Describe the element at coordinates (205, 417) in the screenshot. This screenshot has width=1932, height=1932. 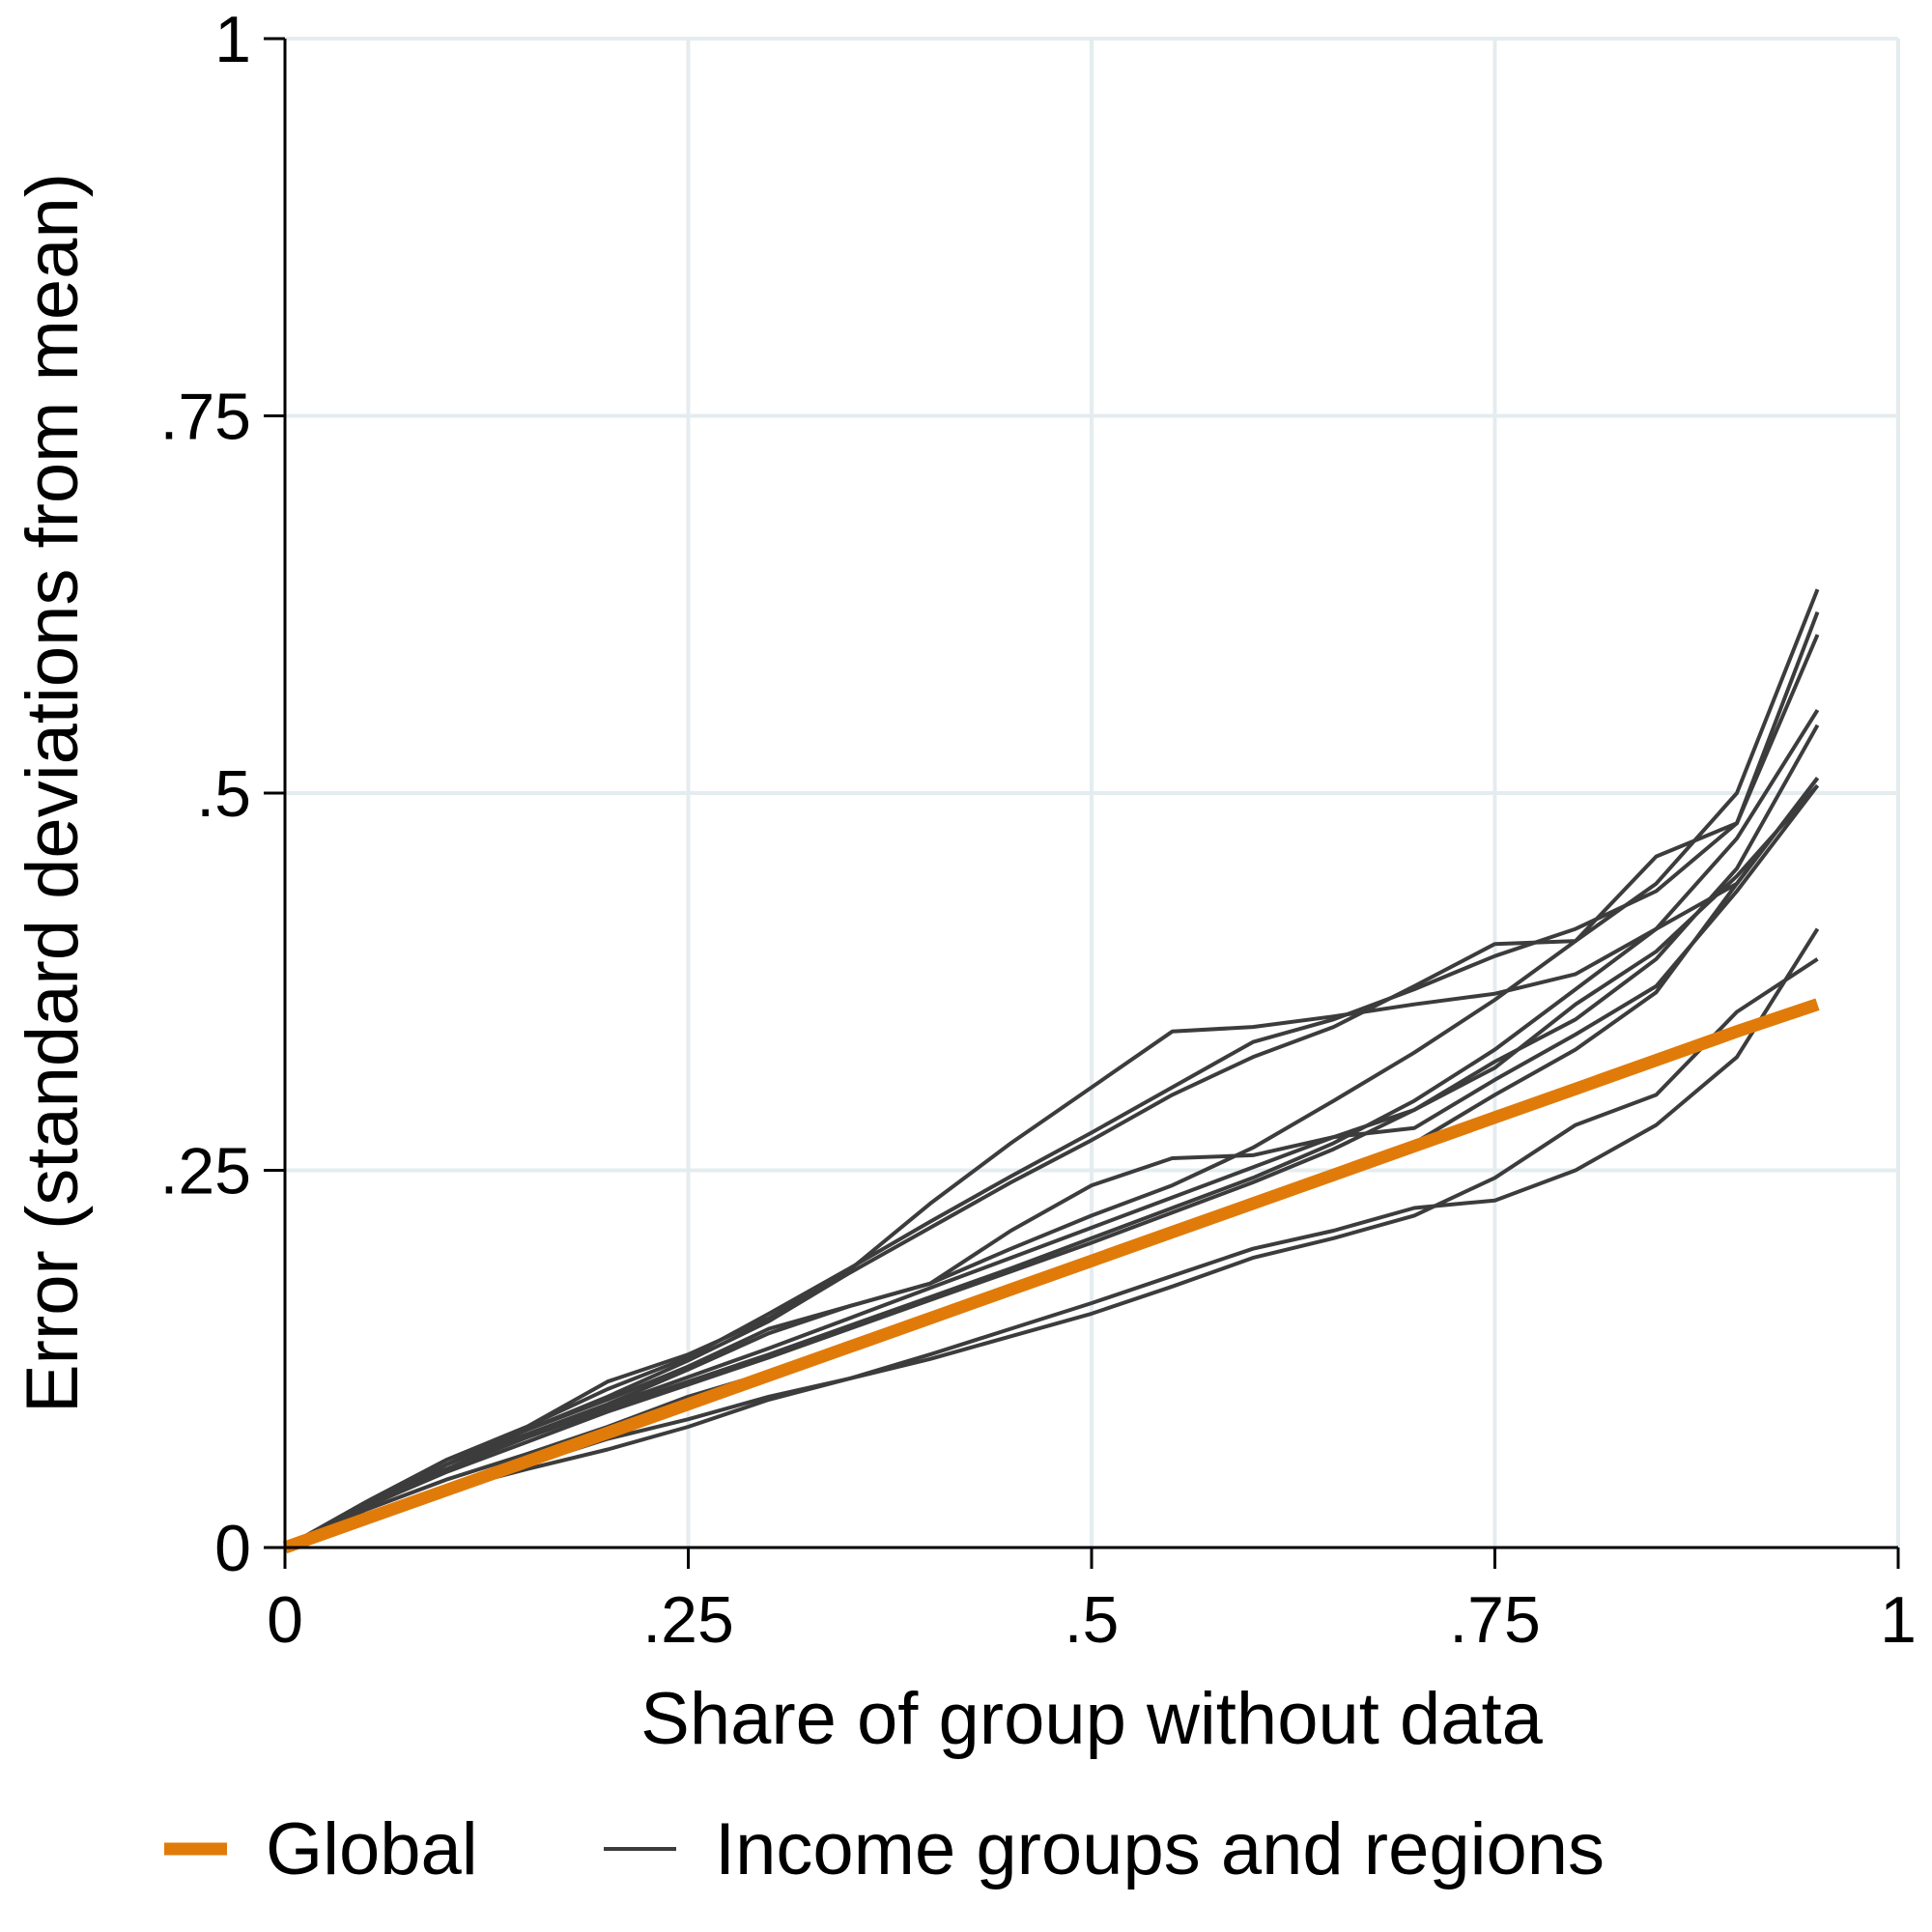
I see `y-tick-label: .75` at that location.